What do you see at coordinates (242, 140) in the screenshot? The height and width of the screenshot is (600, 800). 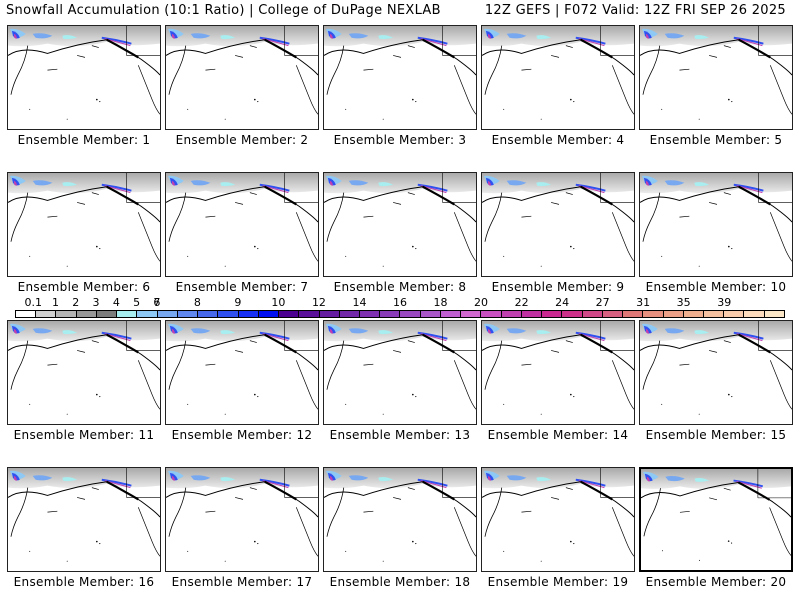 I see `ensemble-member-label: Ensemble Member: 2` at bounding box center [242, 140].